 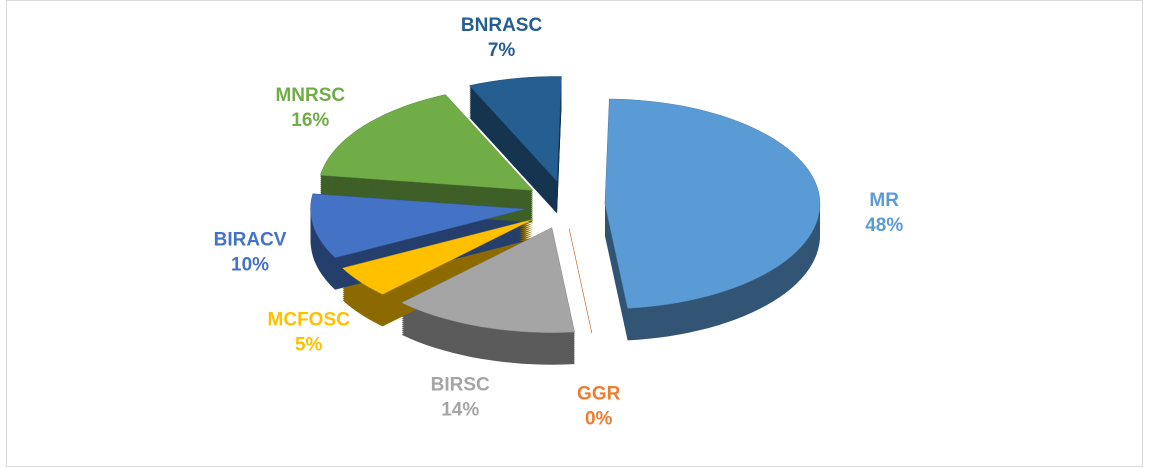 I want to click on category-label: MCFOSC, so click(x=309, y=320).